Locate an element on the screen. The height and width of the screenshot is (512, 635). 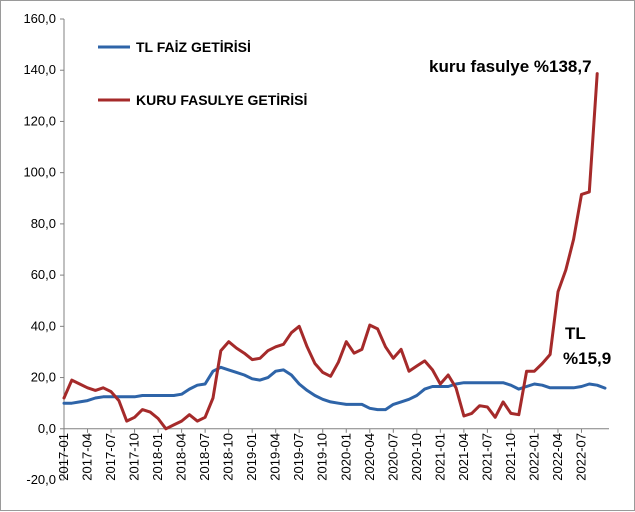
x-tick-label: 2019-10 is located at coordinates (322, 457).